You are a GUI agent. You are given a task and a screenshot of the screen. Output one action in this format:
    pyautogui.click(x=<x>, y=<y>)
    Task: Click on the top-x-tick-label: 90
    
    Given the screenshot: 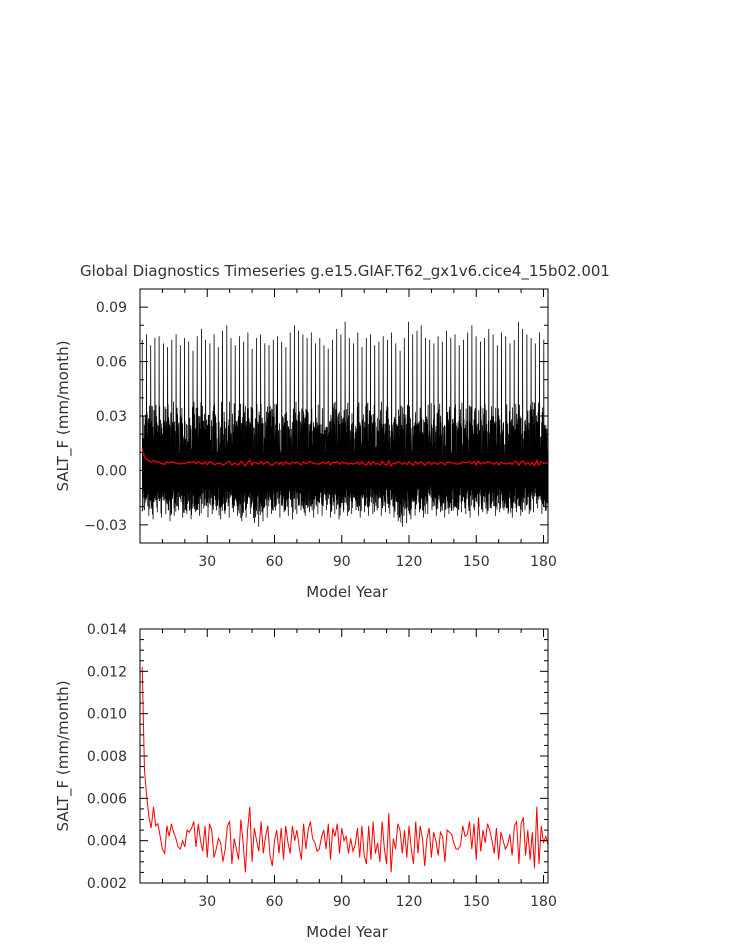 What is the action you would take?
    pyautogui.click(x=342, y=562)
    